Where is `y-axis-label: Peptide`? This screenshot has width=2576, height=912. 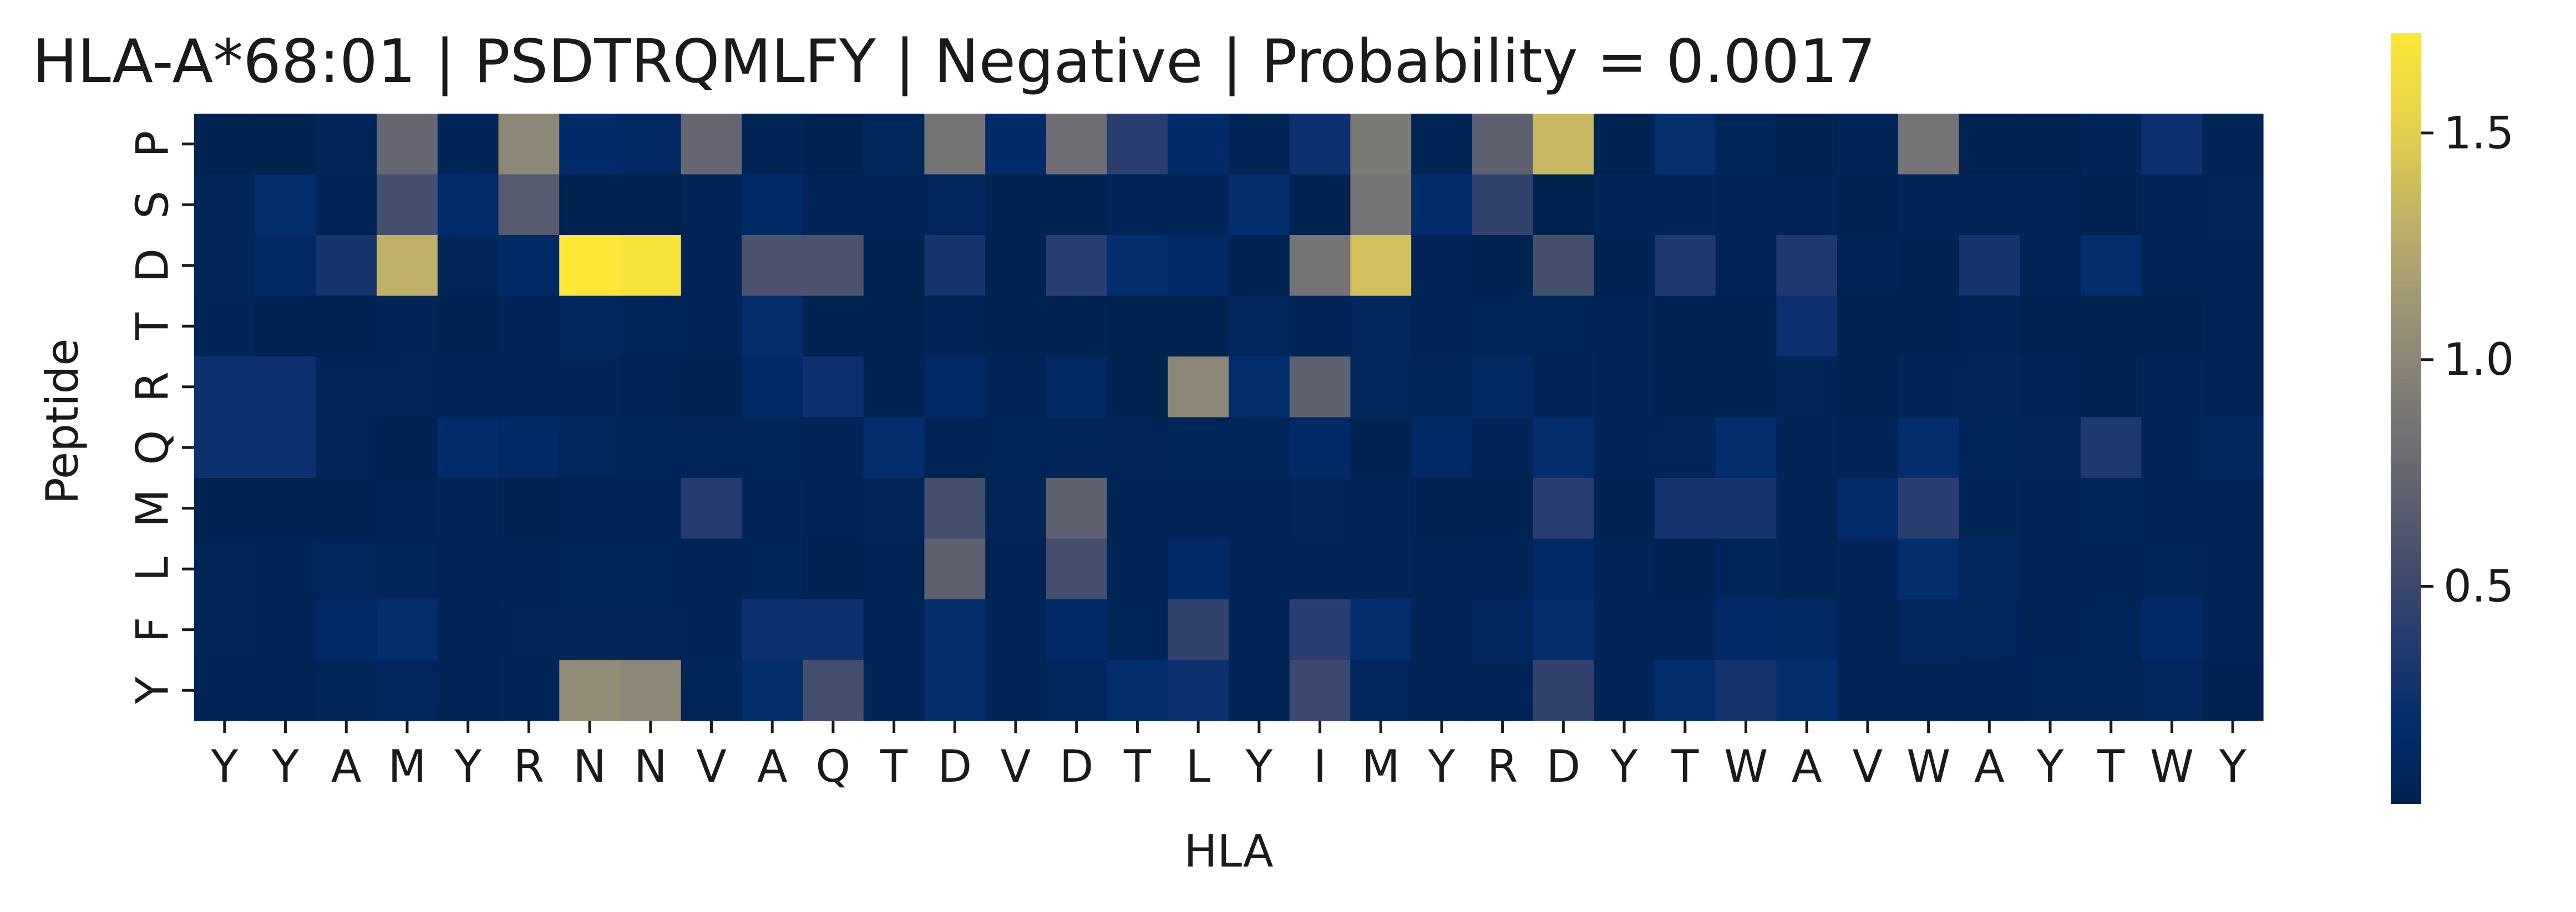
y-axis-label: Peptide is located at coordinates (62, 422).